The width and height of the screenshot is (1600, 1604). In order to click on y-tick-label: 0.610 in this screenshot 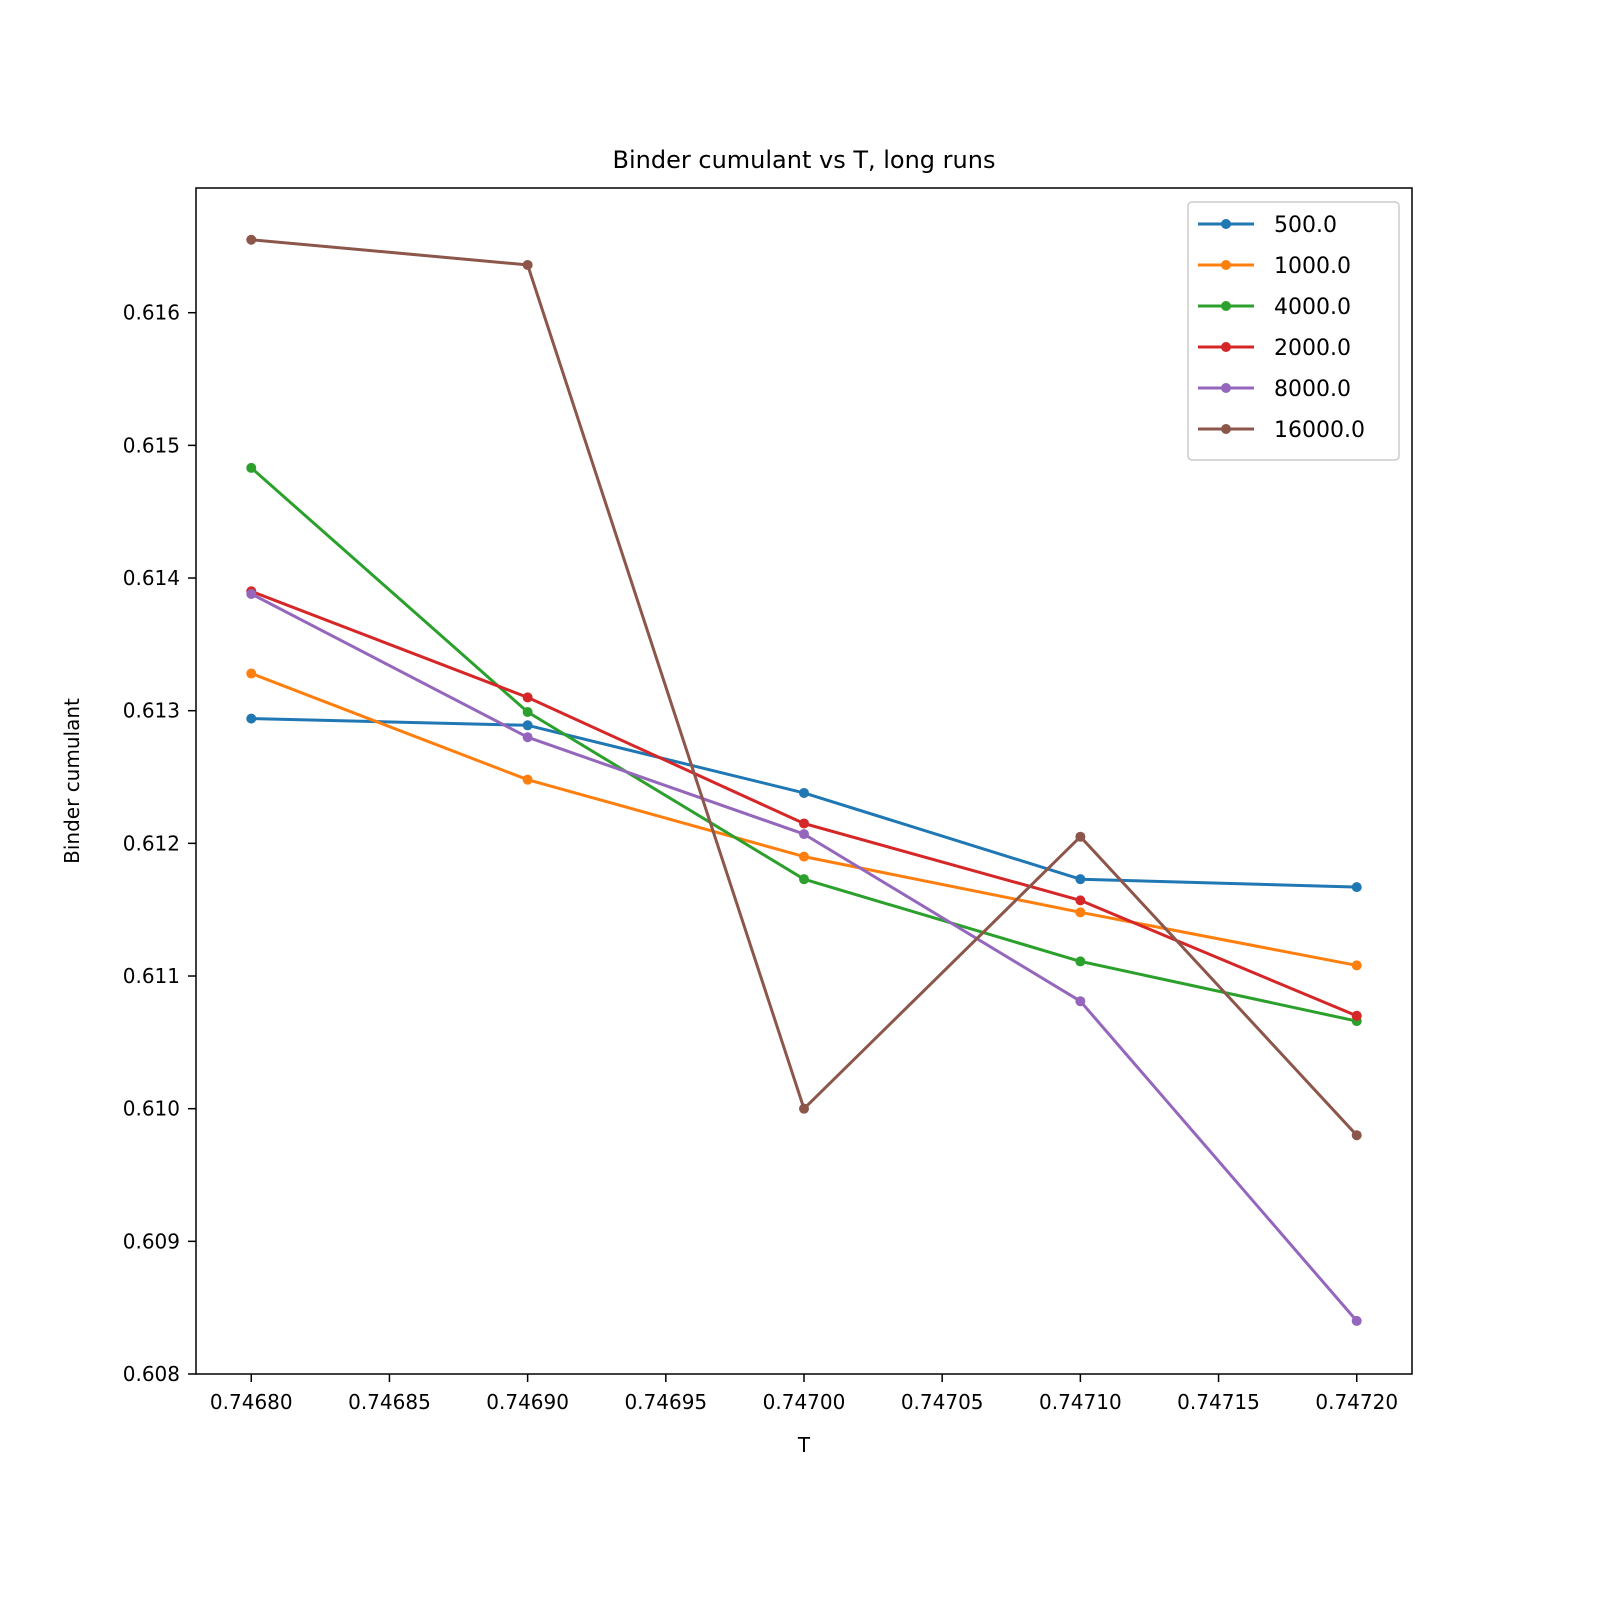, I will do `click(151, 1109)`.